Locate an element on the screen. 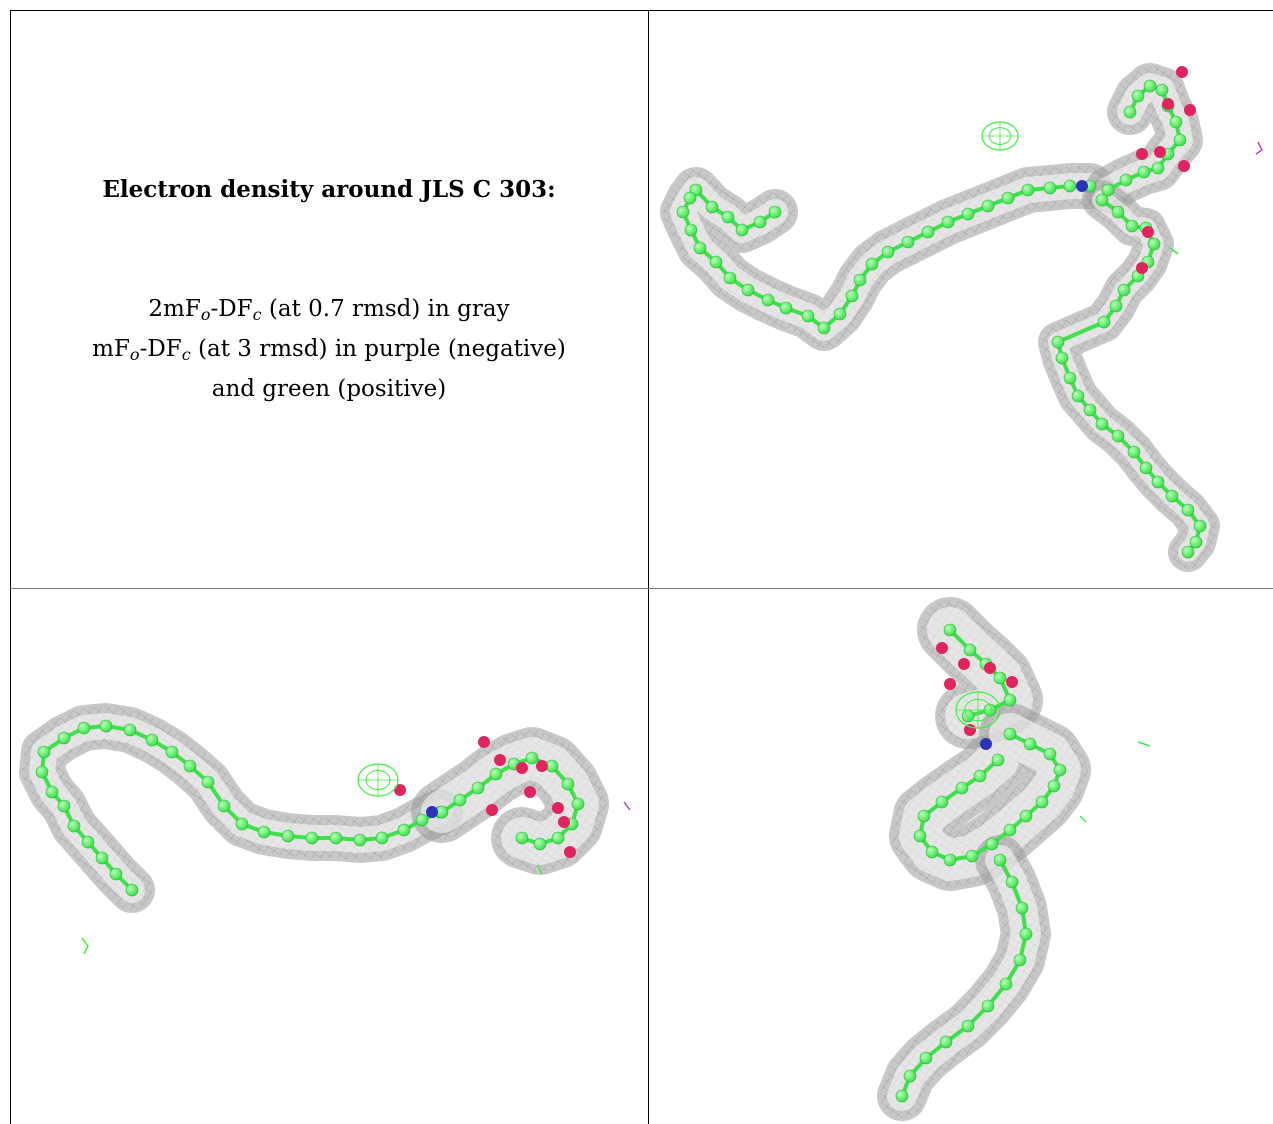 This screenshot has height=1124, width=1273. caption-line-mfo-dfc: mFo-DFc (at 3 rmsd) in purple (negative) is located at coordinates (329, 350).